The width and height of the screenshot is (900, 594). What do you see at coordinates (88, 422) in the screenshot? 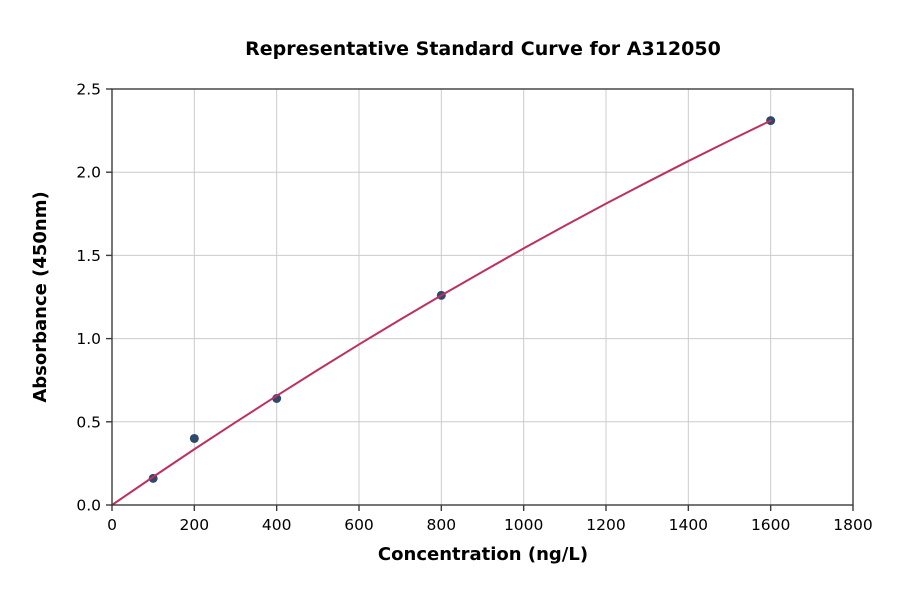
I see `y-tick-label: 0.5` at bounding box center [88, 422].